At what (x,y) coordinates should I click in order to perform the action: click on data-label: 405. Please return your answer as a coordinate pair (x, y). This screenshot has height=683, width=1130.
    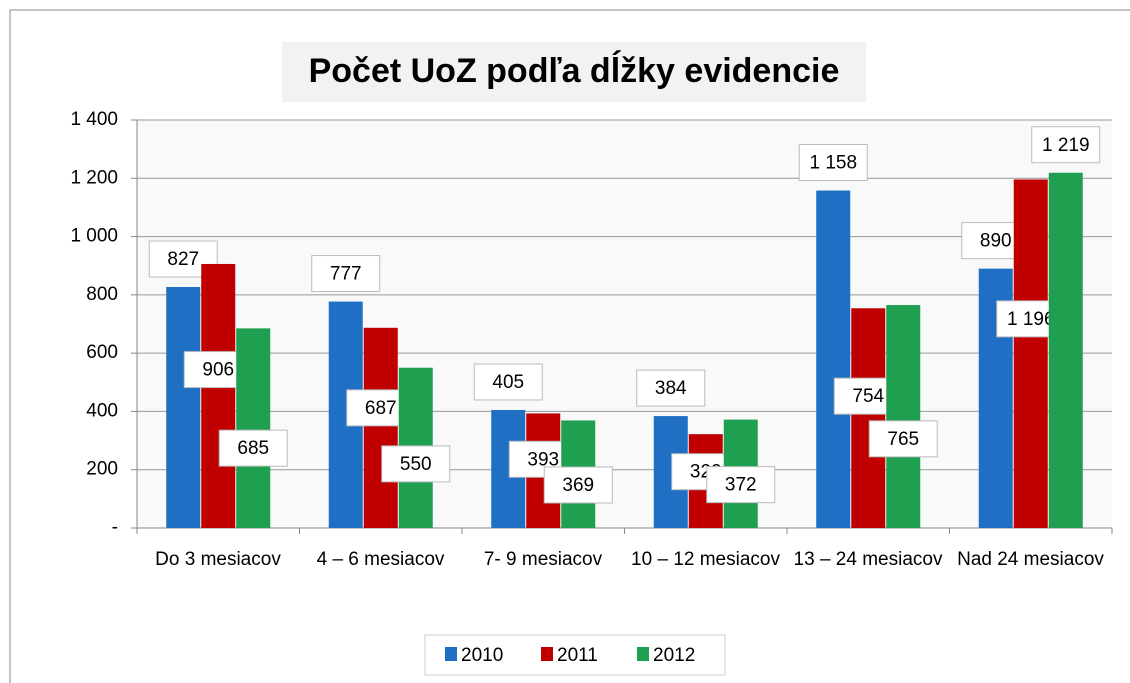
    Looking at the image, I should click on (508, 382).